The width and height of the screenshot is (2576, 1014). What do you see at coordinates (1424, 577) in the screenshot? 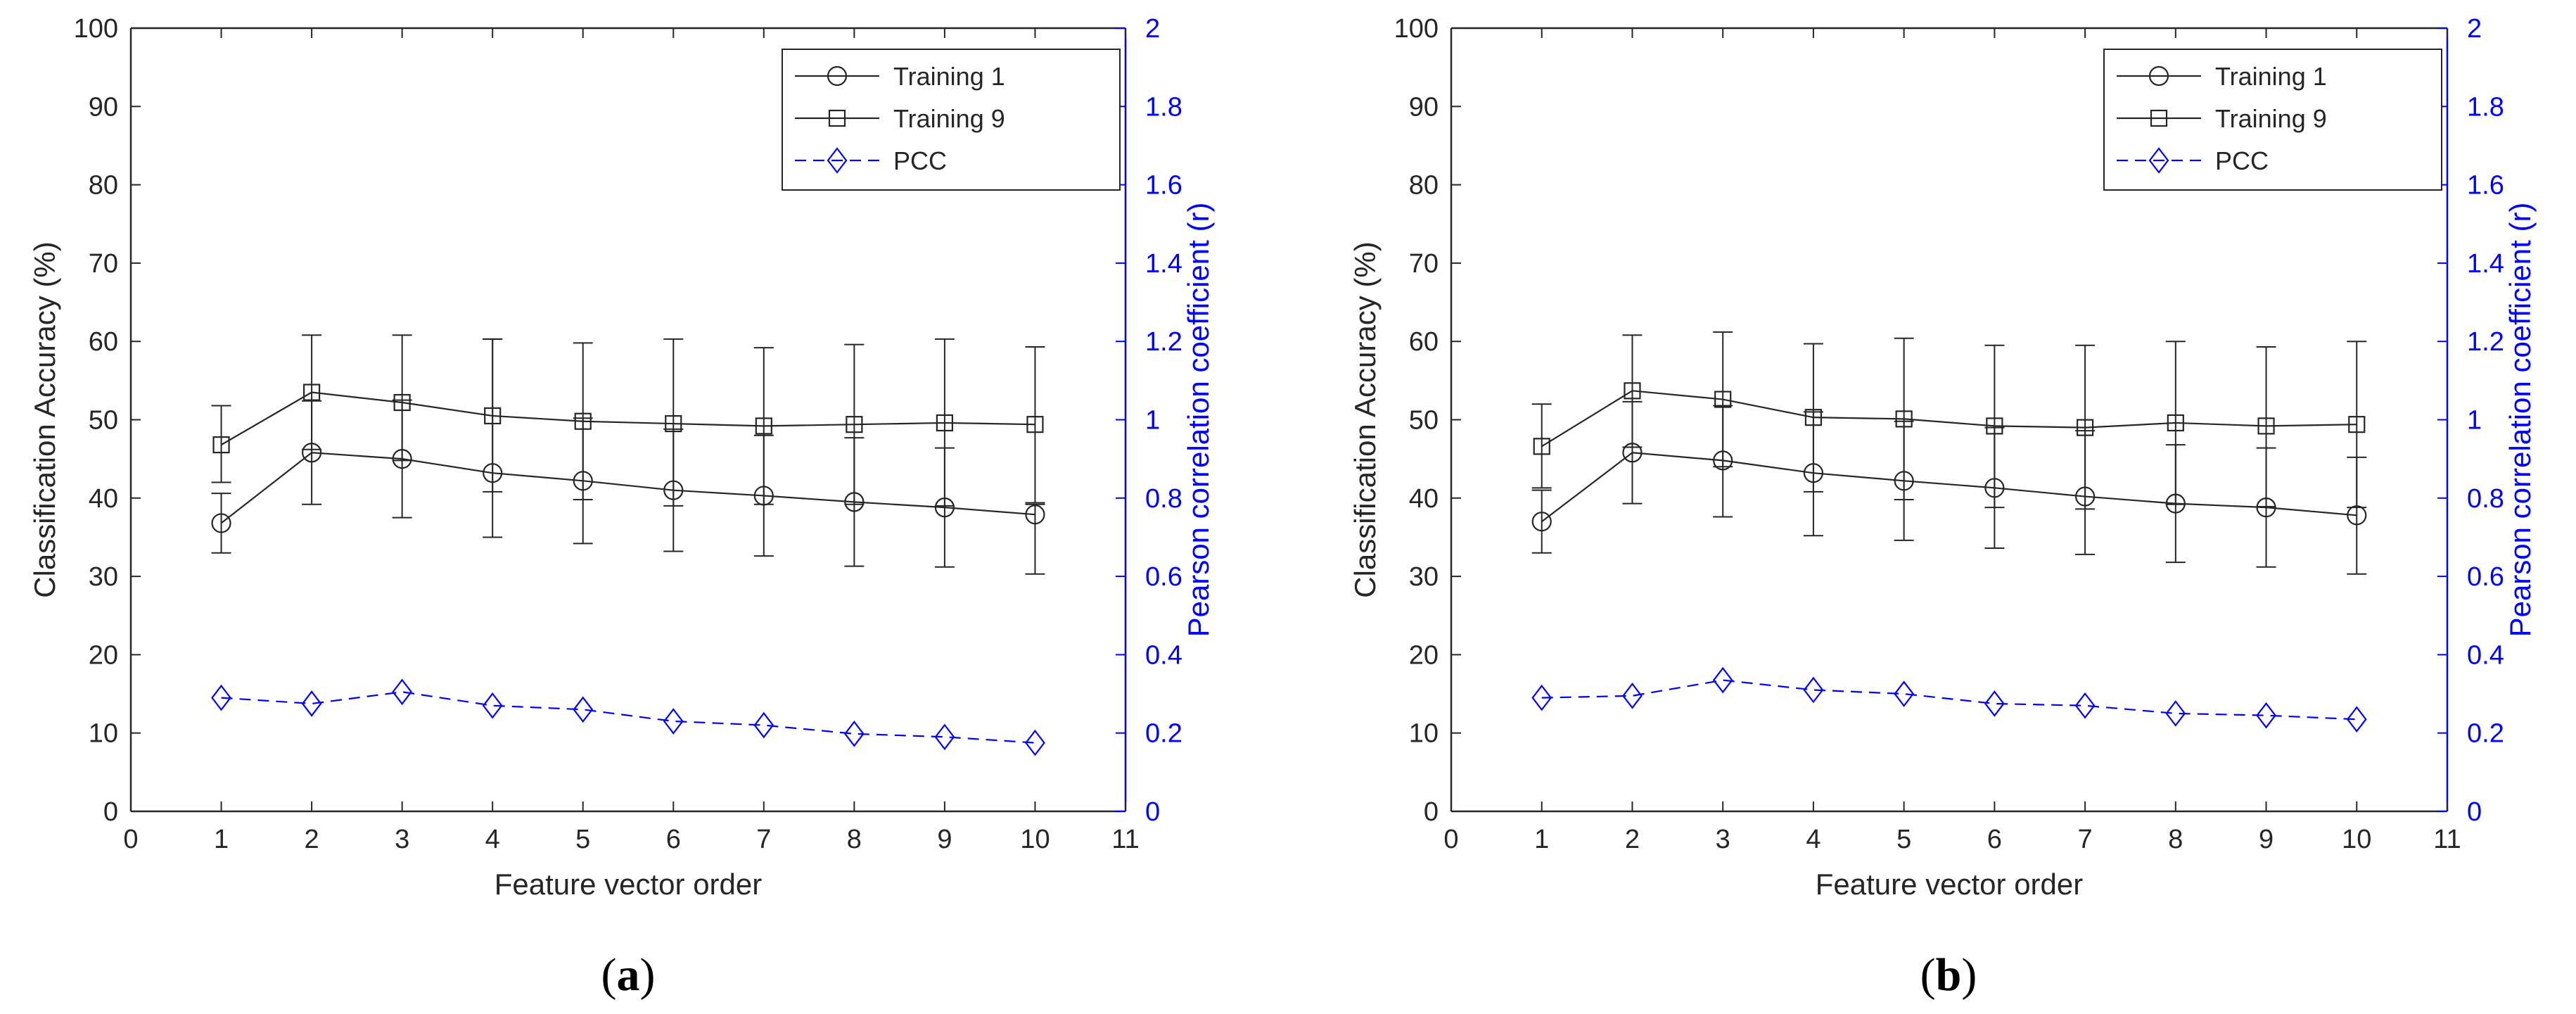
I see `y-tick-label: 30` at bounding box center [1424, 577].